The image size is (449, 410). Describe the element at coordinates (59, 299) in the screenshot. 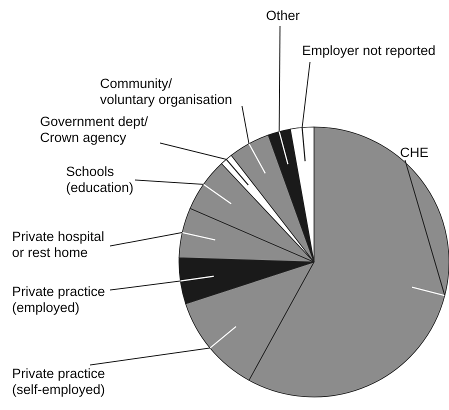

I see `slice-label: Private practice (employed)` at that location.